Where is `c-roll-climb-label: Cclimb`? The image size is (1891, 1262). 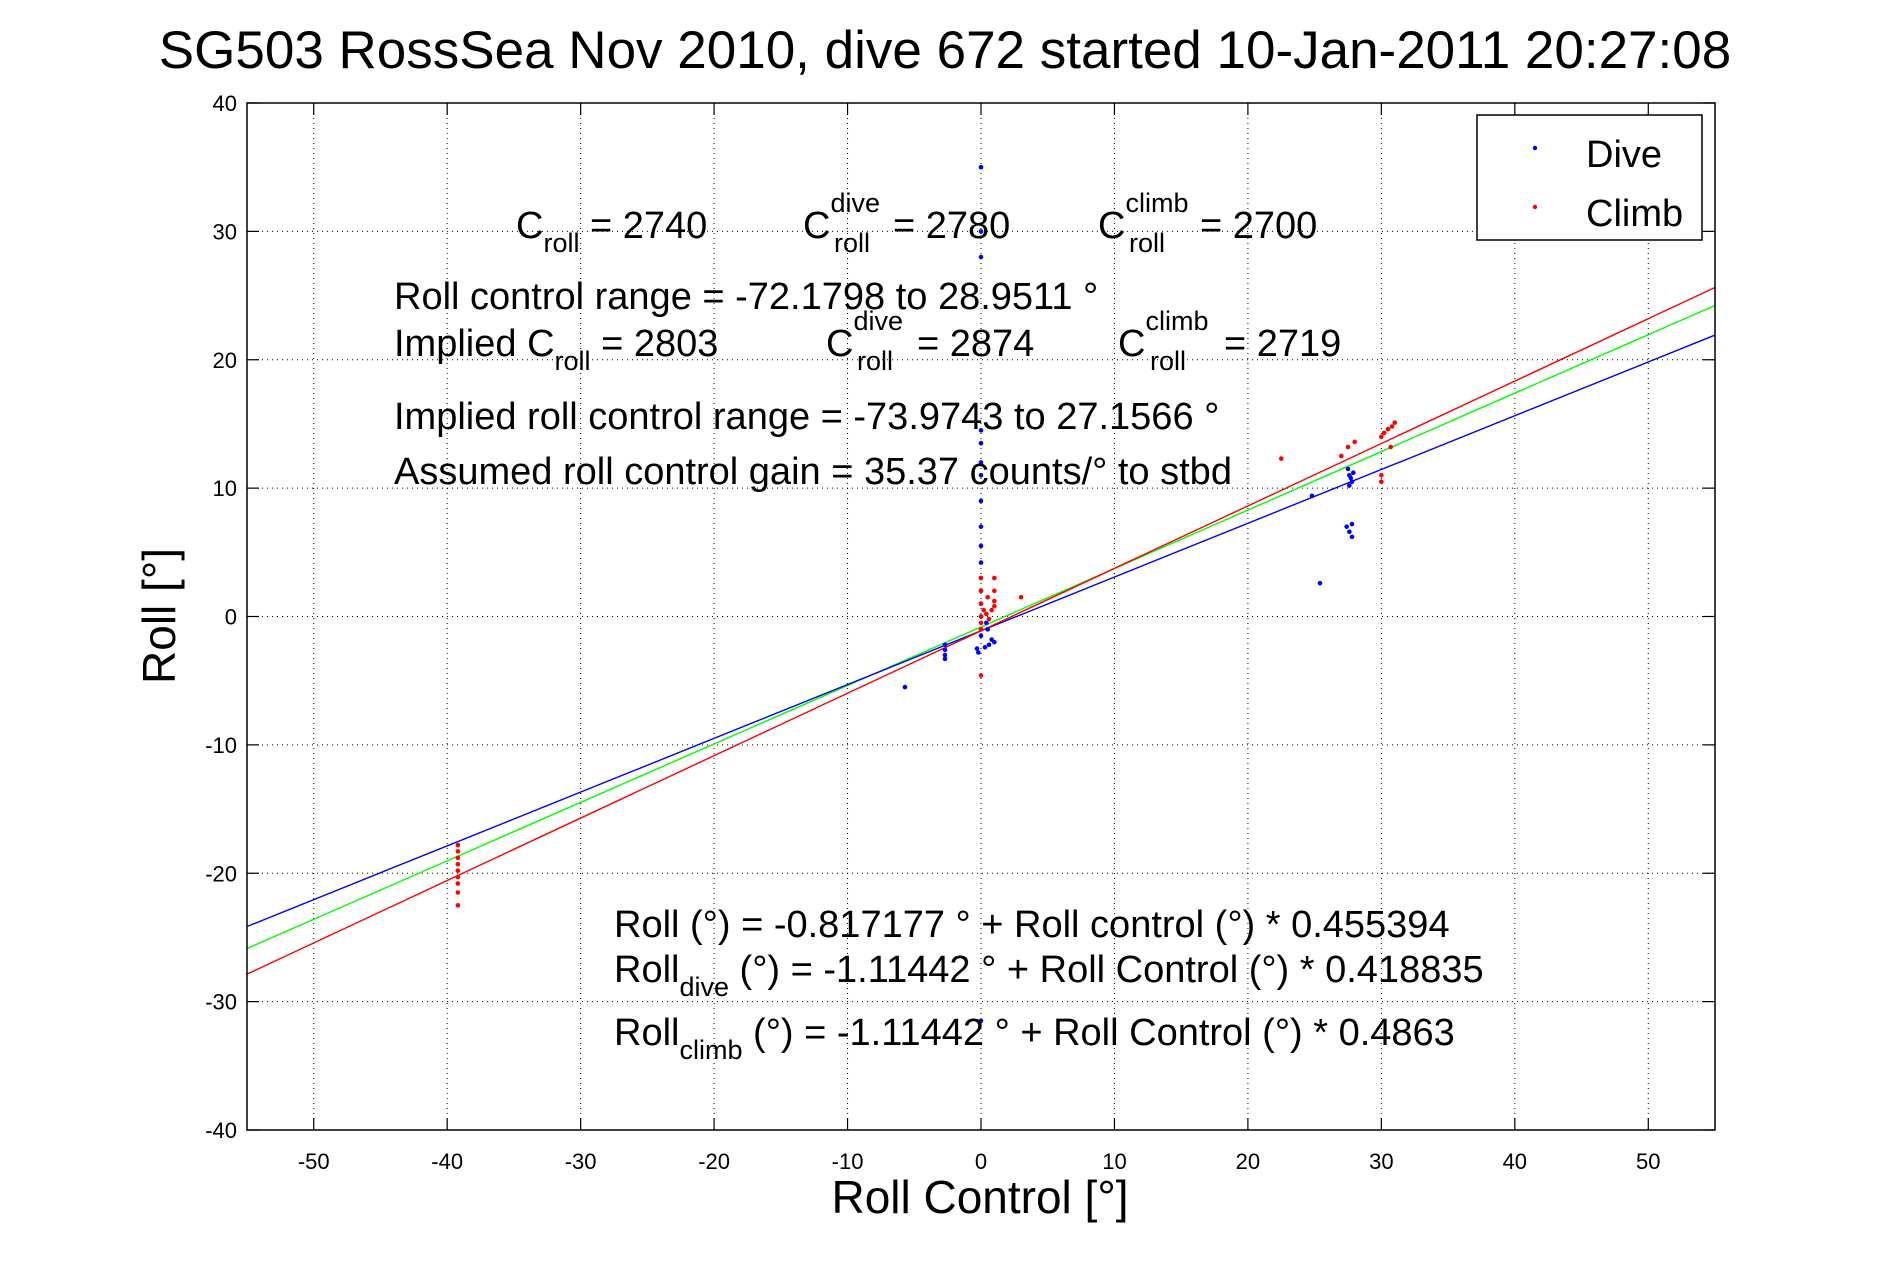
c-roll-climb-label: Cclimb is located at coordinates (1143, 217).